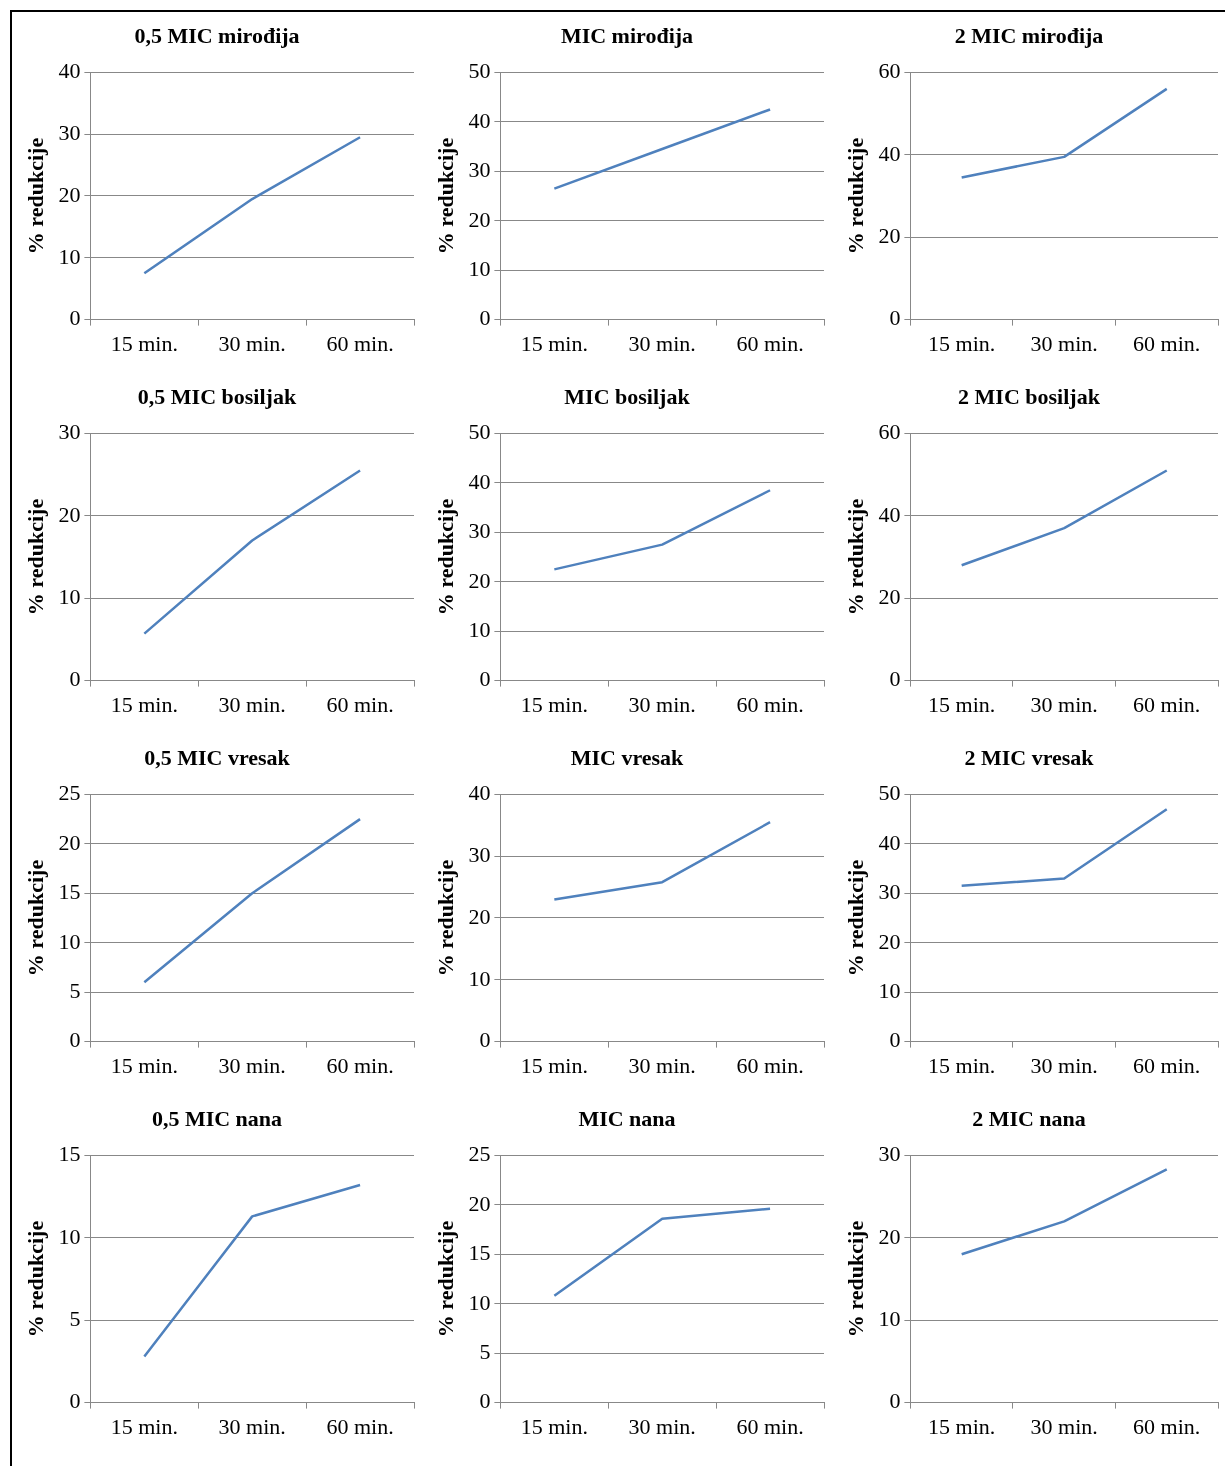 This screenshot has width=1227, height=1469. What do you see at coordinates (217, 396) in the screenshot?
I see `chart-title: 0,5 MIC bosiljak` at bounding box center [217, 396].